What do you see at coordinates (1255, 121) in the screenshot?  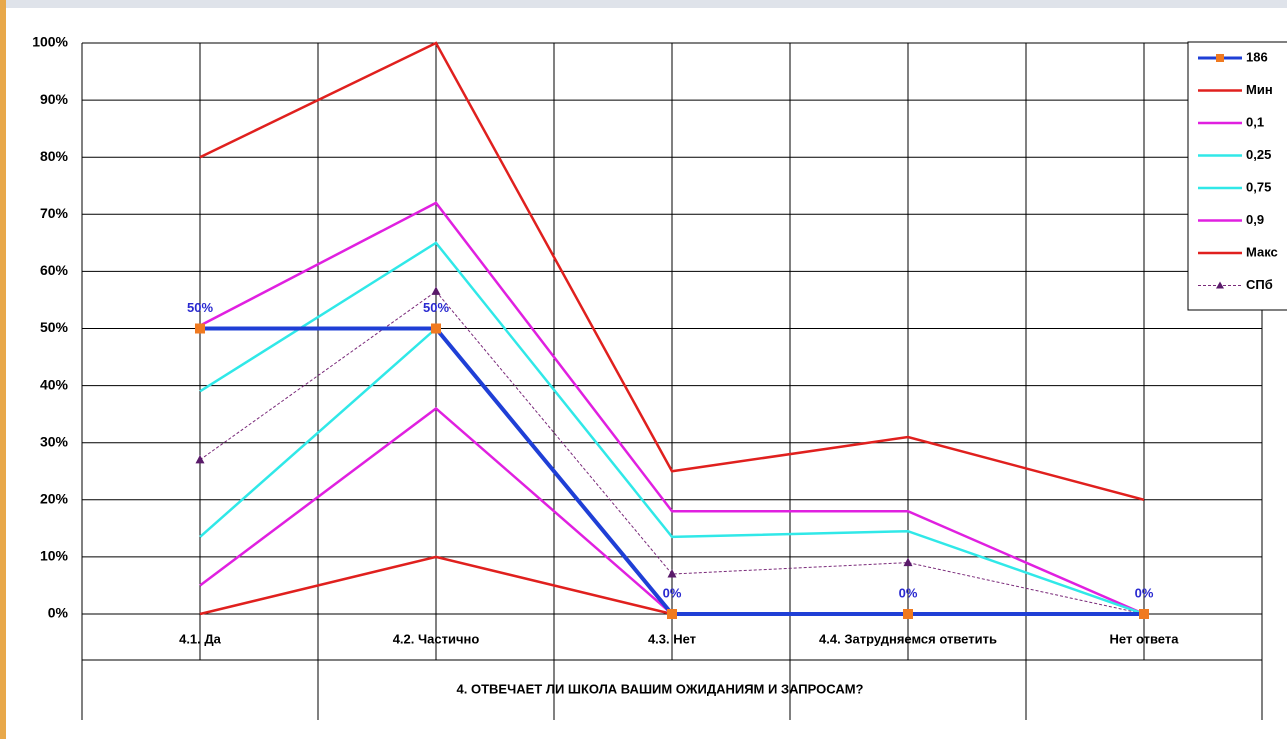 I see `legend-label: 0,1` at bounding box center [1255, 121].